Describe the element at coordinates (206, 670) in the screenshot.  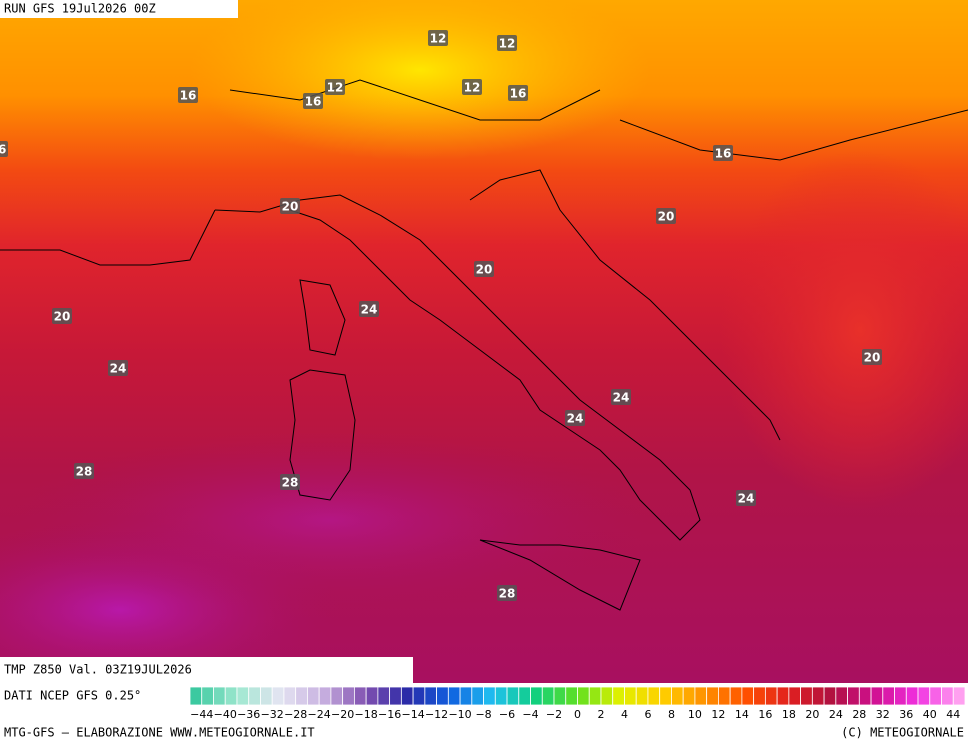
I see `field-box` at that location.